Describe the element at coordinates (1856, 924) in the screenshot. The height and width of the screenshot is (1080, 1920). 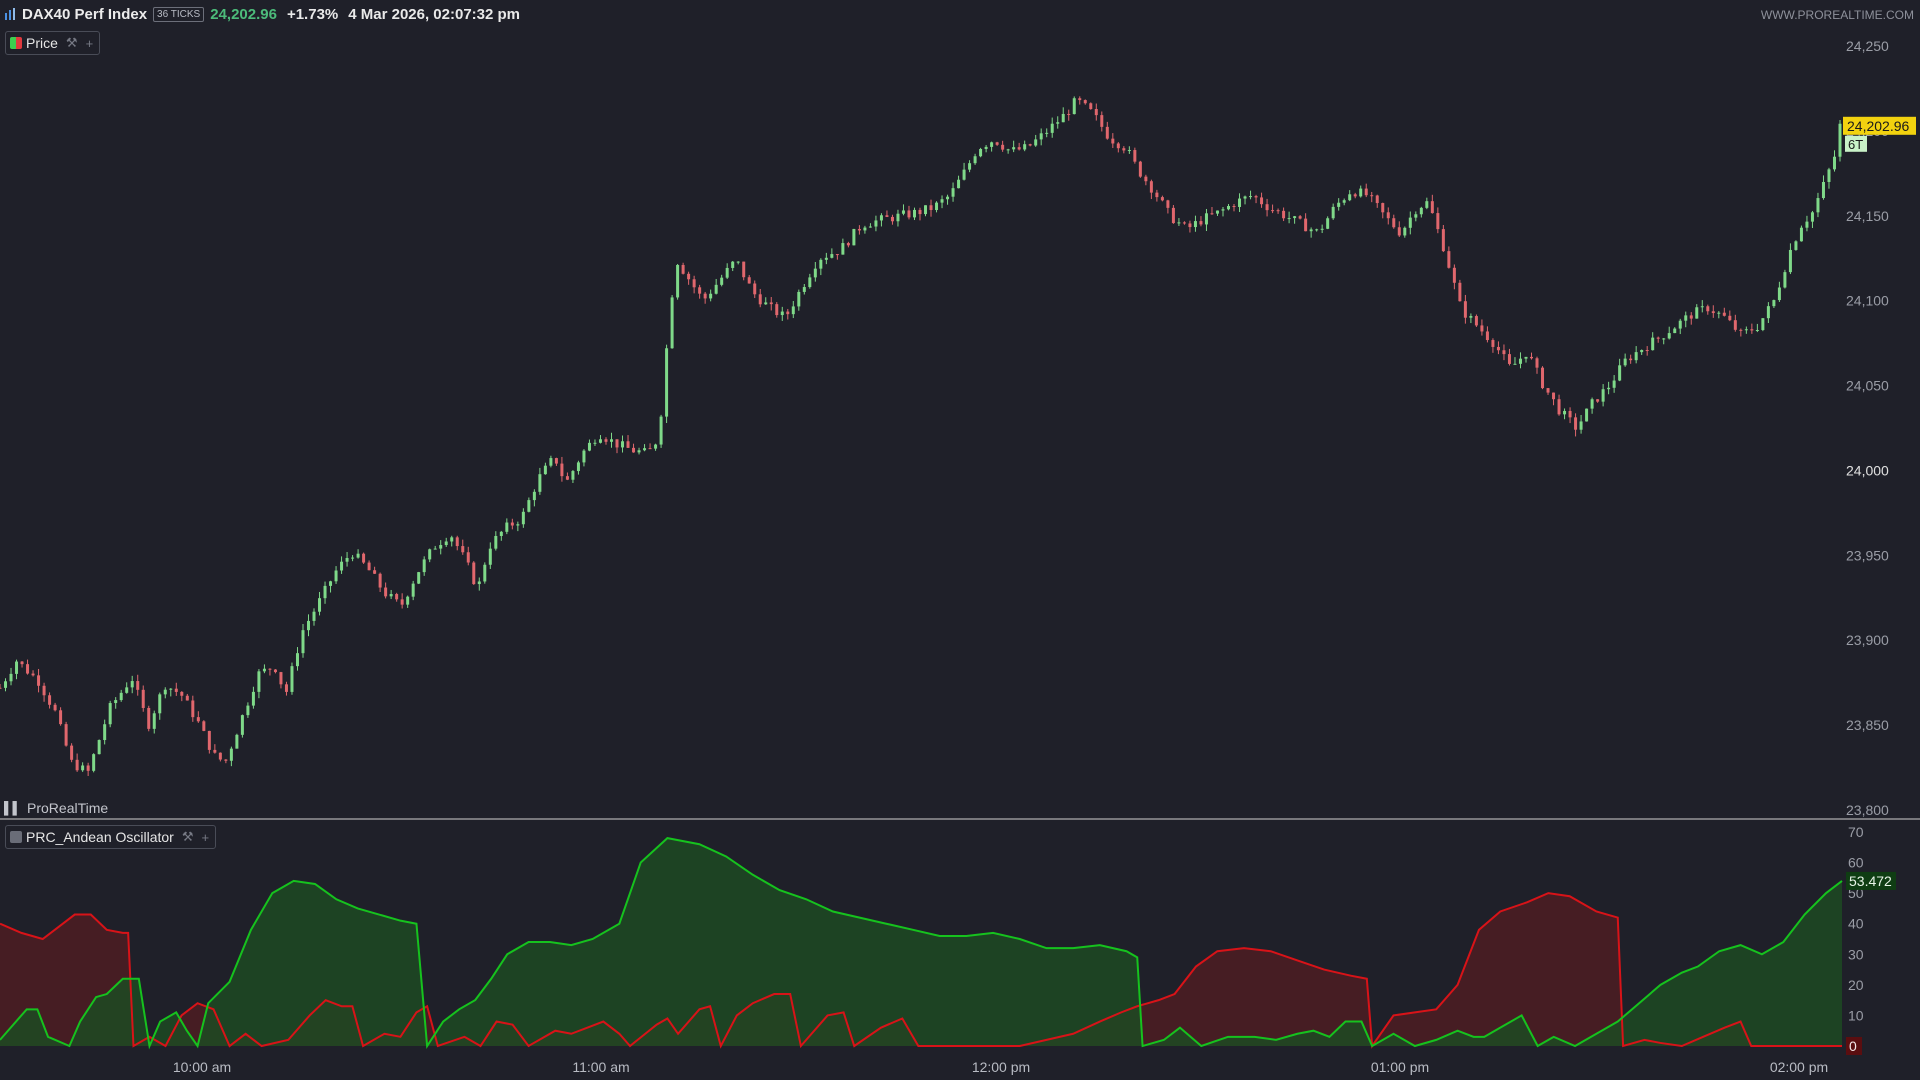
I see `oscillator-axis-tick: 40` at that location.